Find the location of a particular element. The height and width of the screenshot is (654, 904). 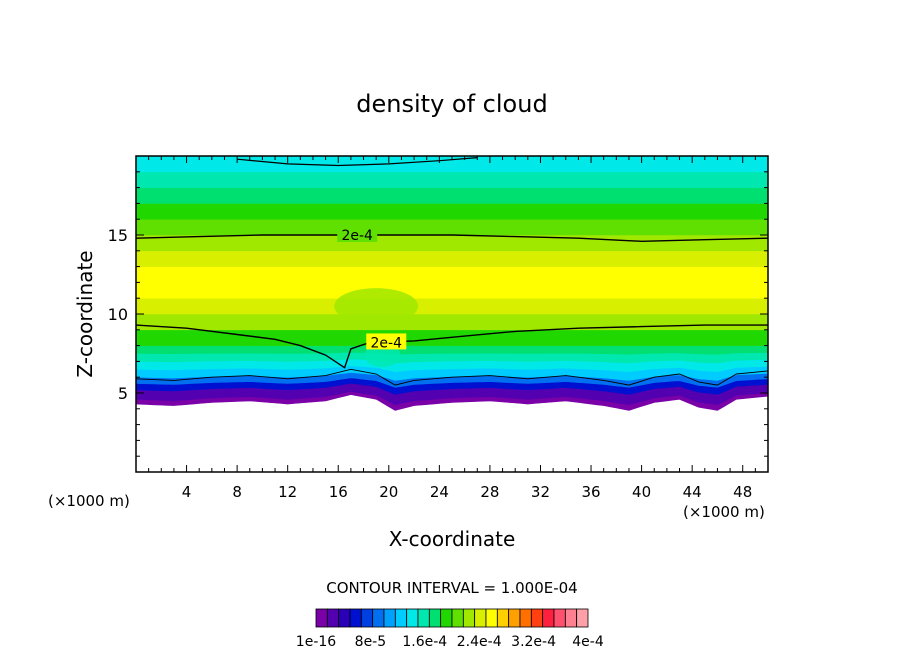

y-tick-labels: 5 10 15 is located at coordinates (118, 314).